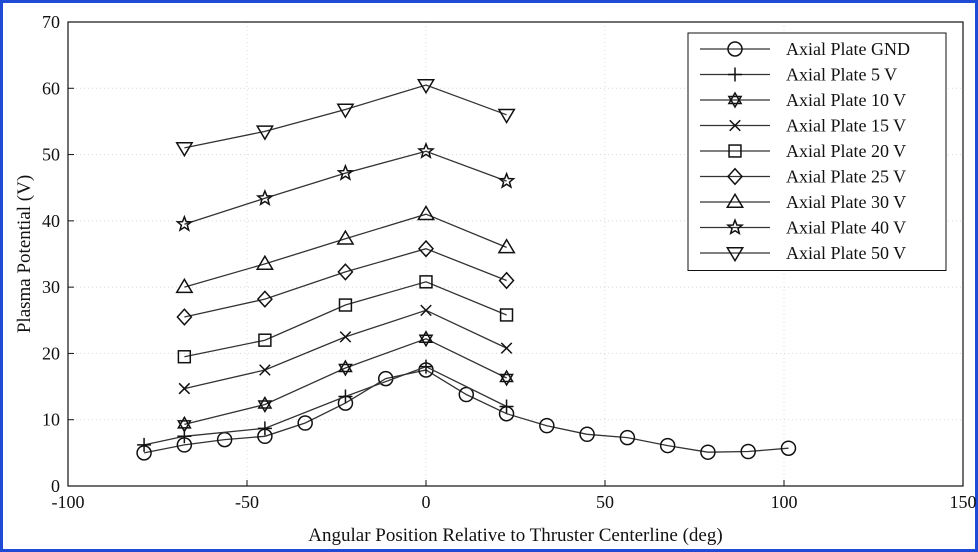 This screenshot has width=978, height=552. Describe the element at coordinates (963, 502) in the screenshot. I see `x-tick-label: 150` at that location.